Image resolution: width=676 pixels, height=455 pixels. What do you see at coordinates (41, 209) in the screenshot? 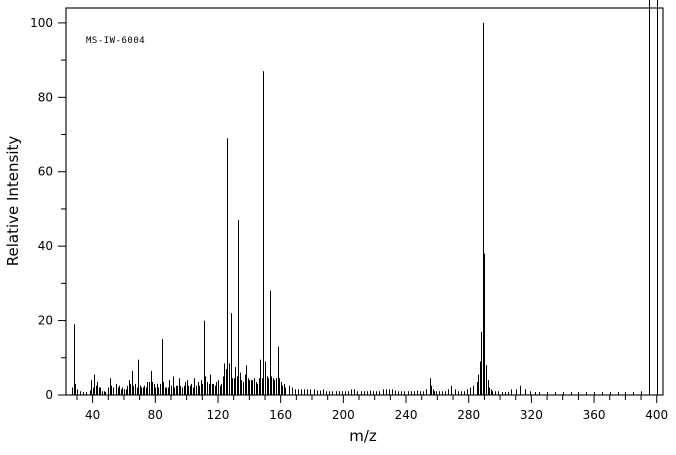
I see `y-axis-tick-labels: 0 20 40 60 80 100` at bounding box center [41, 209].